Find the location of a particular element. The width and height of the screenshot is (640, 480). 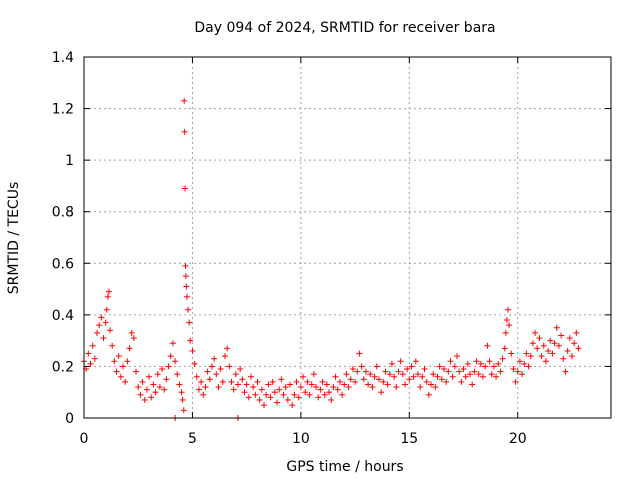

y-axis-label: SRMTID / TECUs is located at coordinates (14, 238).